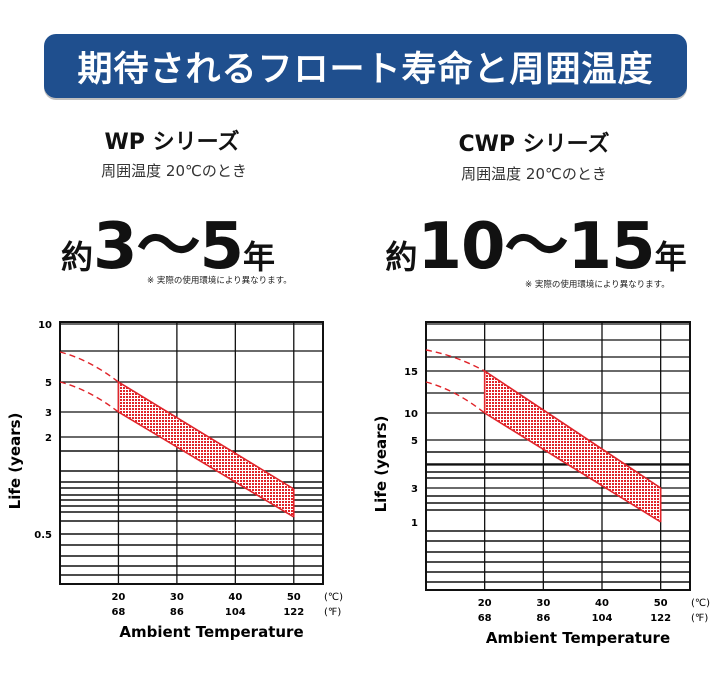 The height and width of the screenshot is (688, 720). What do you see at coordinates (43, 535) in the screenshot?
I see `y-tick-label: 0.5` at bounding box center [43, 535].